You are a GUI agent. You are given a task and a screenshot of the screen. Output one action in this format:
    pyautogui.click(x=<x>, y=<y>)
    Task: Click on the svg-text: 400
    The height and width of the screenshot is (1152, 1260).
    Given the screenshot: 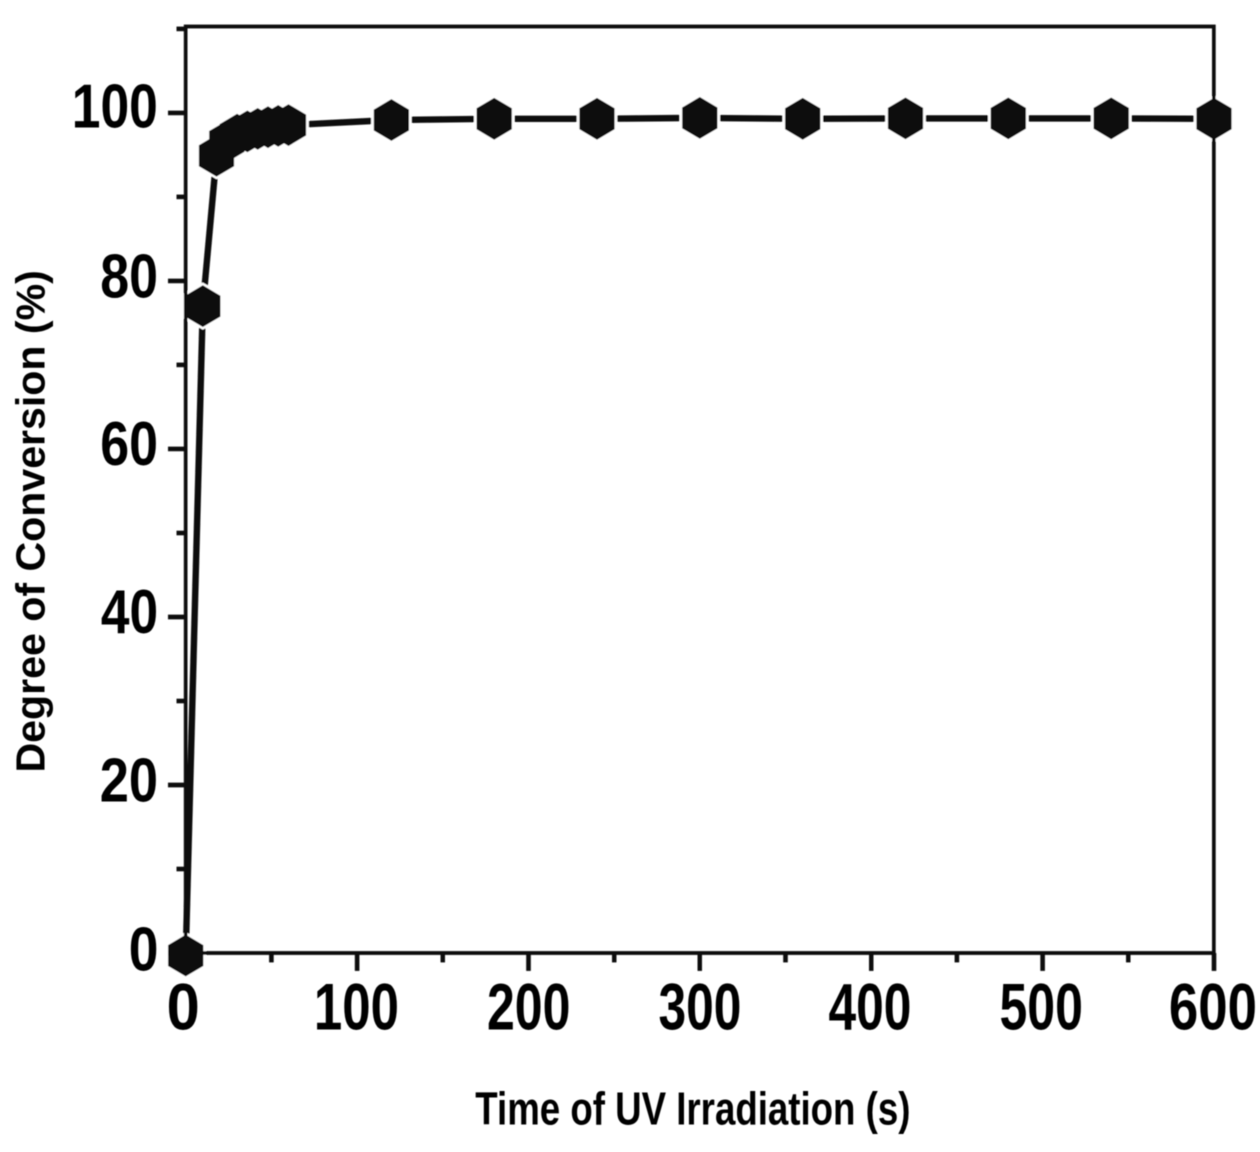 What is the action you would take?
    pyautogui.click(x=870, y=1007)
    